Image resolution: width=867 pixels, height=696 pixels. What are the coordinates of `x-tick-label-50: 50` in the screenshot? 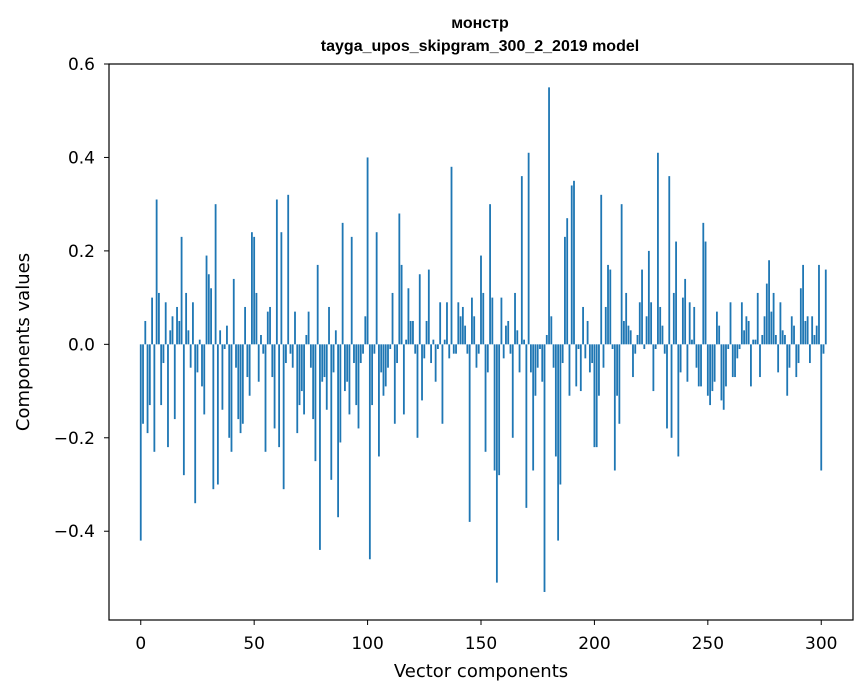 It's located at (254, 644).